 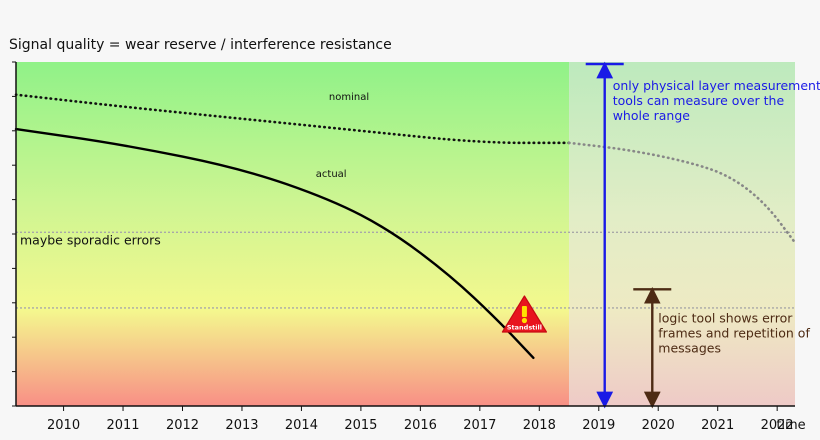 What do you see at coordinates (331, 174) in the screenshot?
I see `series-label-actual: actual` at bounding box center [331, 174].